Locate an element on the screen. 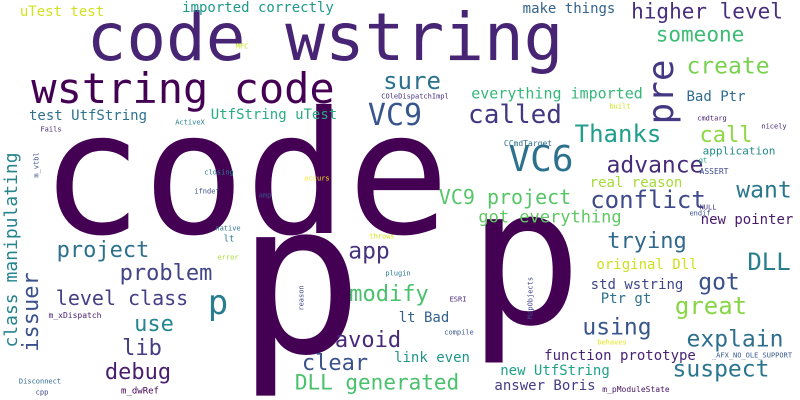 This screenshot has width=800, height=400. word-sure: sure is located at coordinates (412, 81).